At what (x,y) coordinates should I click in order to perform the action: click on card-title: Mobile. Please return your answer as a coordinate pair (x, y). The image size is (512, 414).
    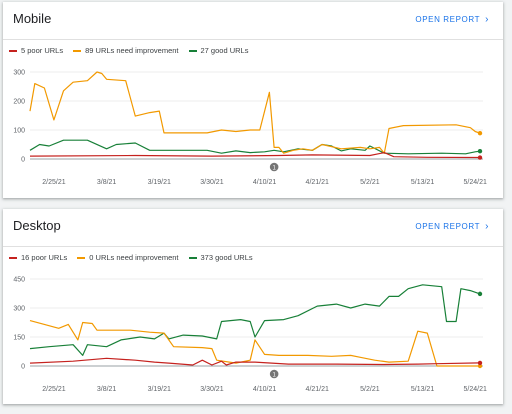
    Looking at the image, I should click on (32, 18).